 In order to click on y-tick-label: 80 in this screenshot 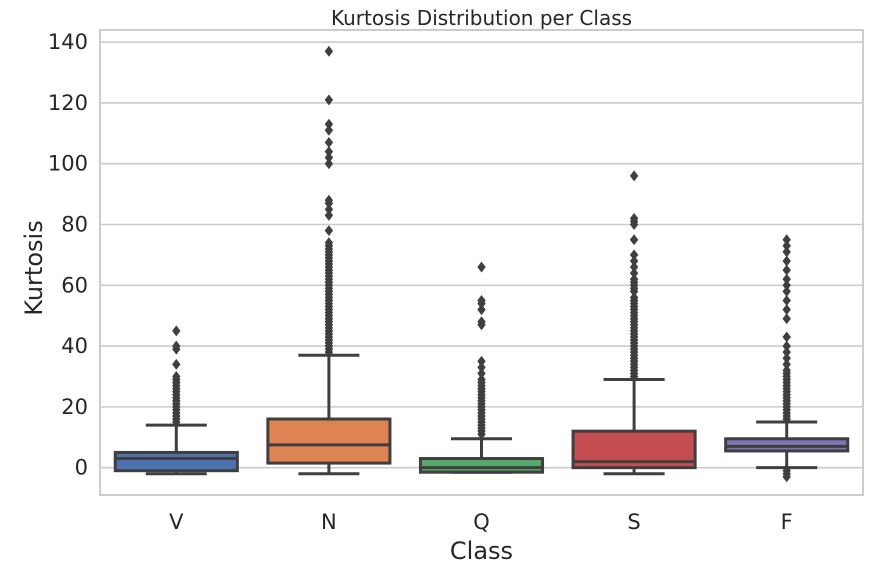, I will do `click(74, 225)`.